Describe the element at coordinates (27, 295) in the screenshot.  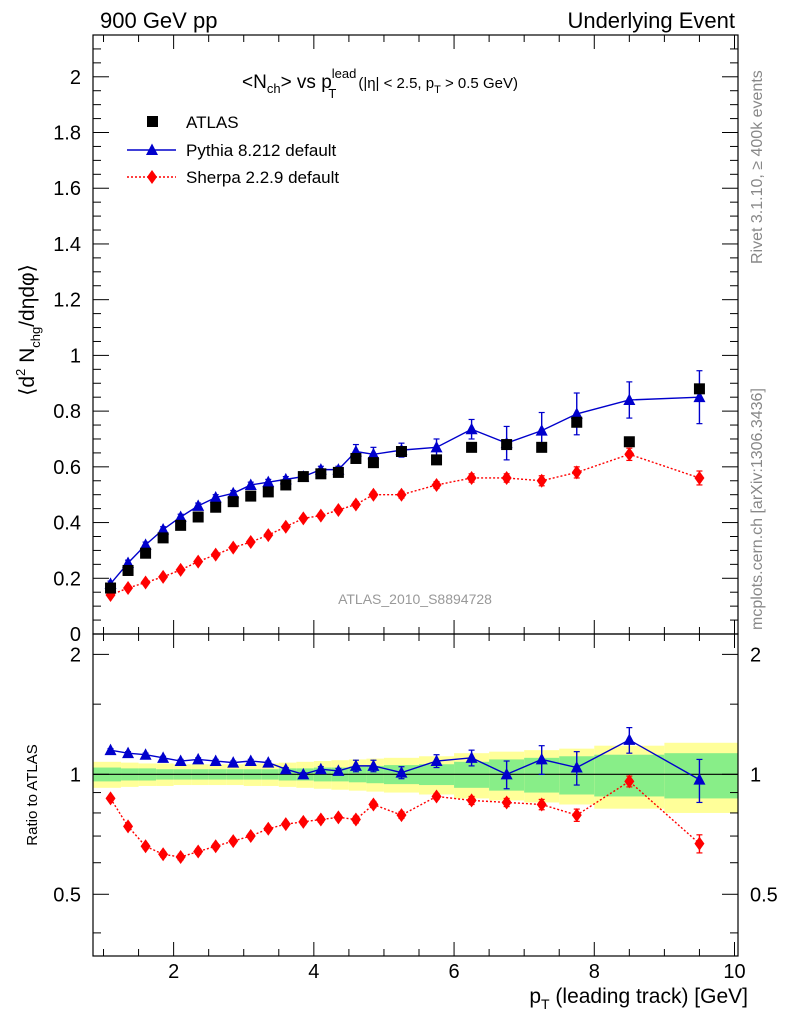
I see `ylabel-c: /dηdφ⟩` at that location.